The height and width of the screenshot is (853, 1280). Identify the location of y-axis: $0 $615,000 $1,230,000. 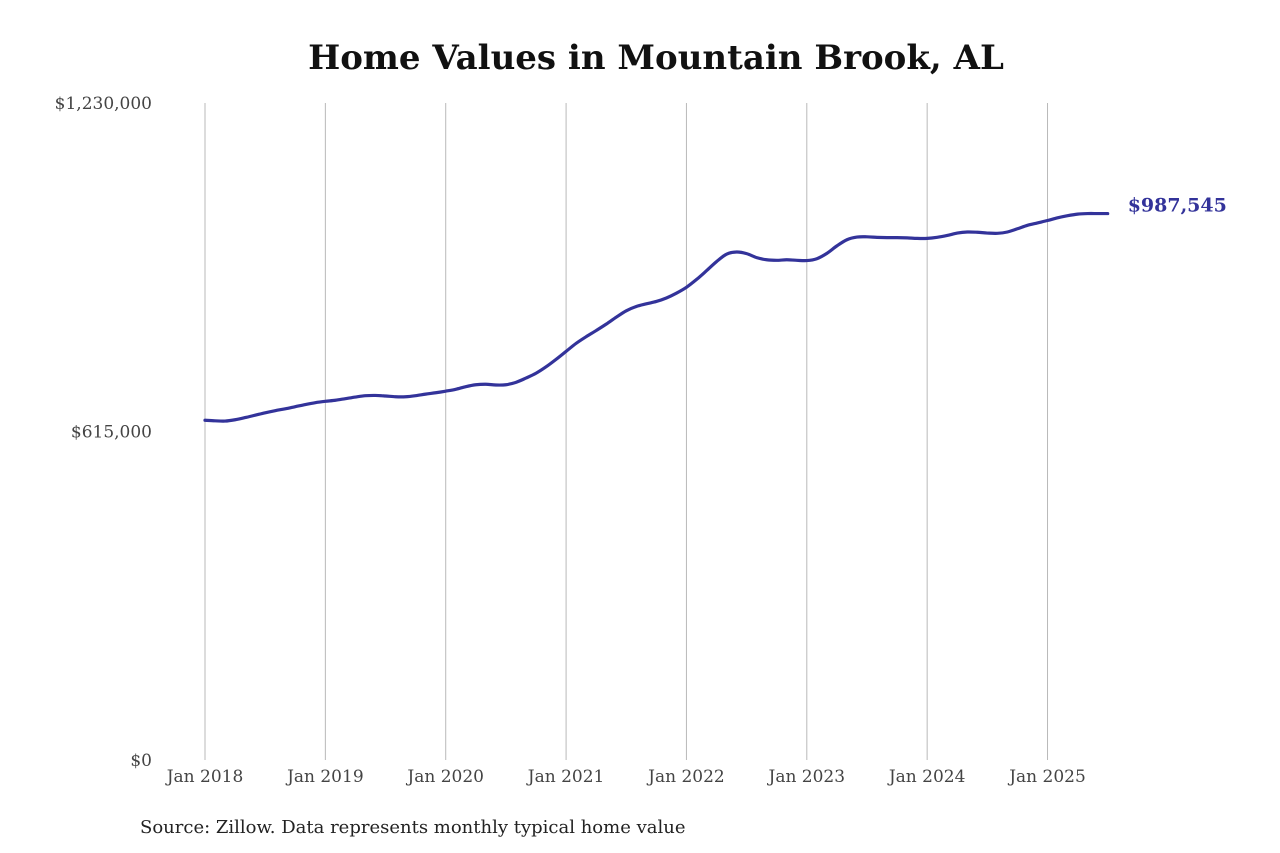
(103, 432).